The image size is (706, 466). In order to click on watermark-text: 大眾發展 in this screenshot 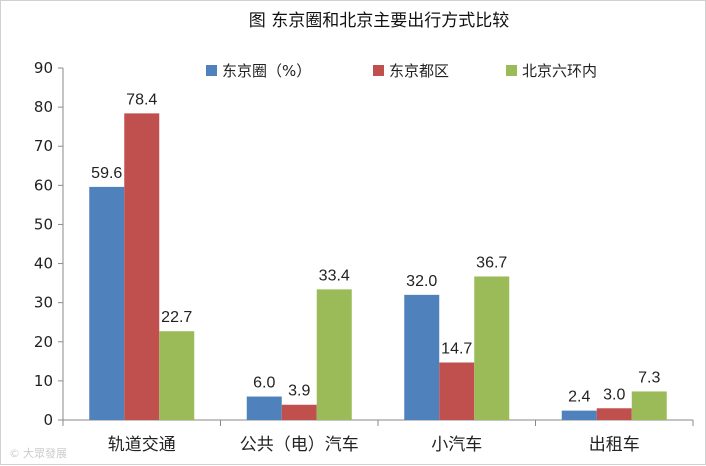, I will do `click(45, 453)`.